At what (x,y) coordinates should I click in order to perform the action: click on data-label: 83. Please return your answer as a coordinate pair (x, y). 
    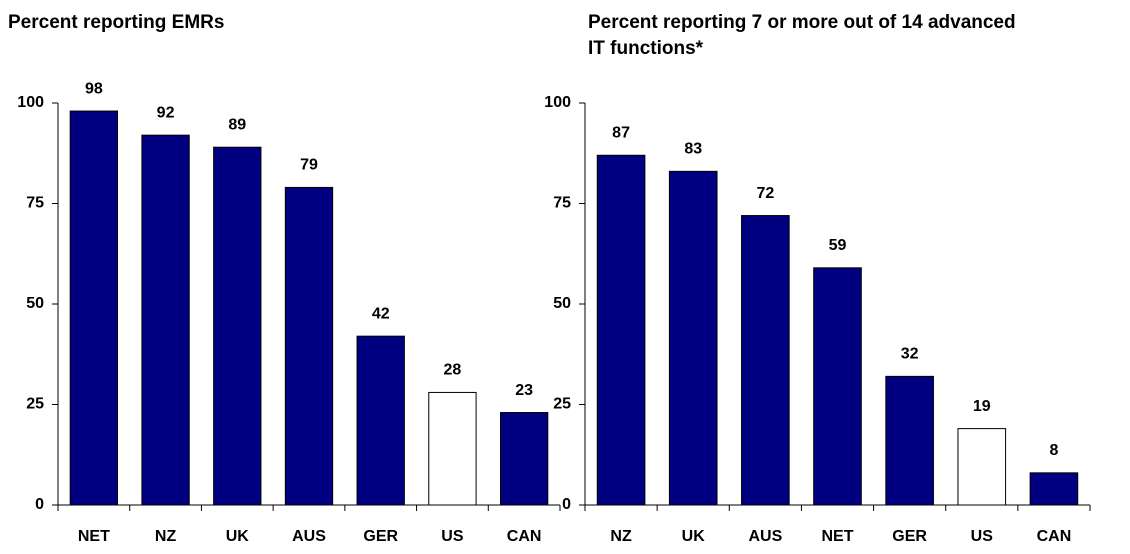
    Looking at the image, I should click on (693, 149).